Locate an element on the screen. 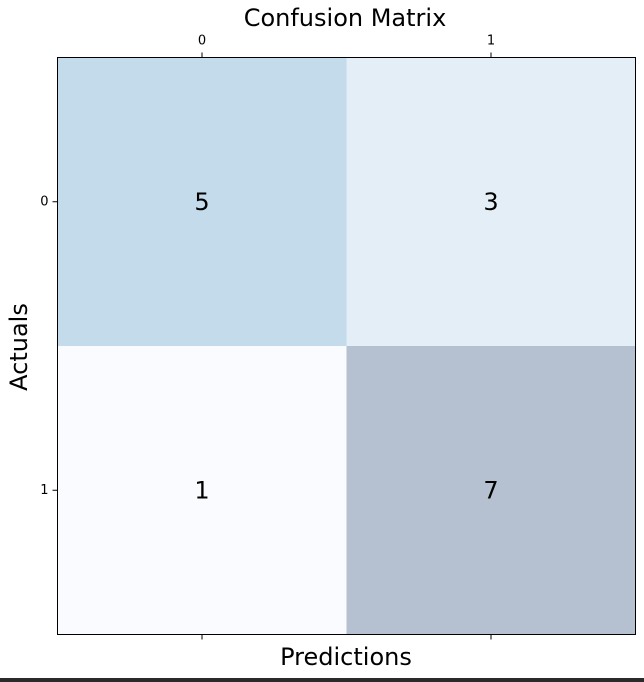 This screenshot has height=682, width=644. cell-value-r0-c0: 5 is located at coordinates (201, 202).